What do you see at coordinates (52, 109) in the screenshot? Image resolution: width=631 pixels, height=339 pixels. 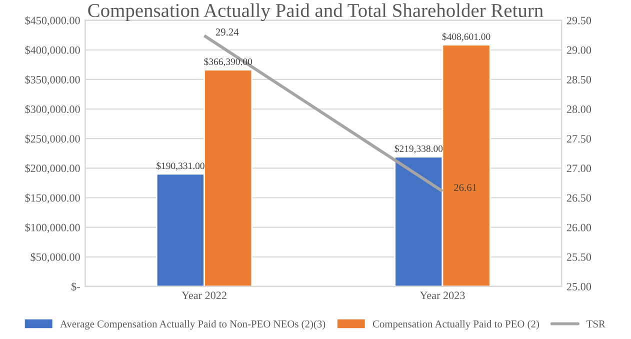 I see `y-tick-label: $300,000.00` at bounding box center [52, 109].